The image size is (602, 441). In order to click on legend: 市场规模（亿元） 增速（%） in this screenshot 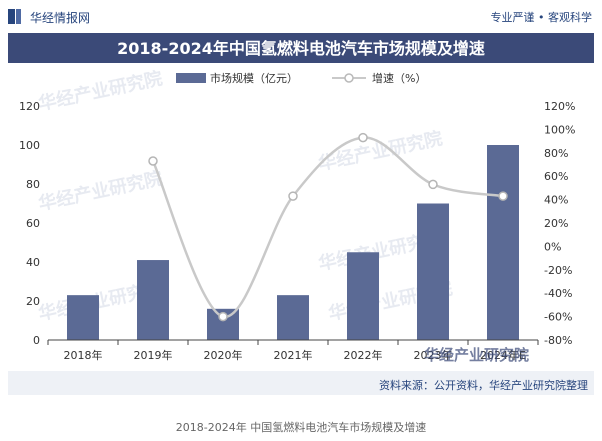, I will do `click(301, 78)`.